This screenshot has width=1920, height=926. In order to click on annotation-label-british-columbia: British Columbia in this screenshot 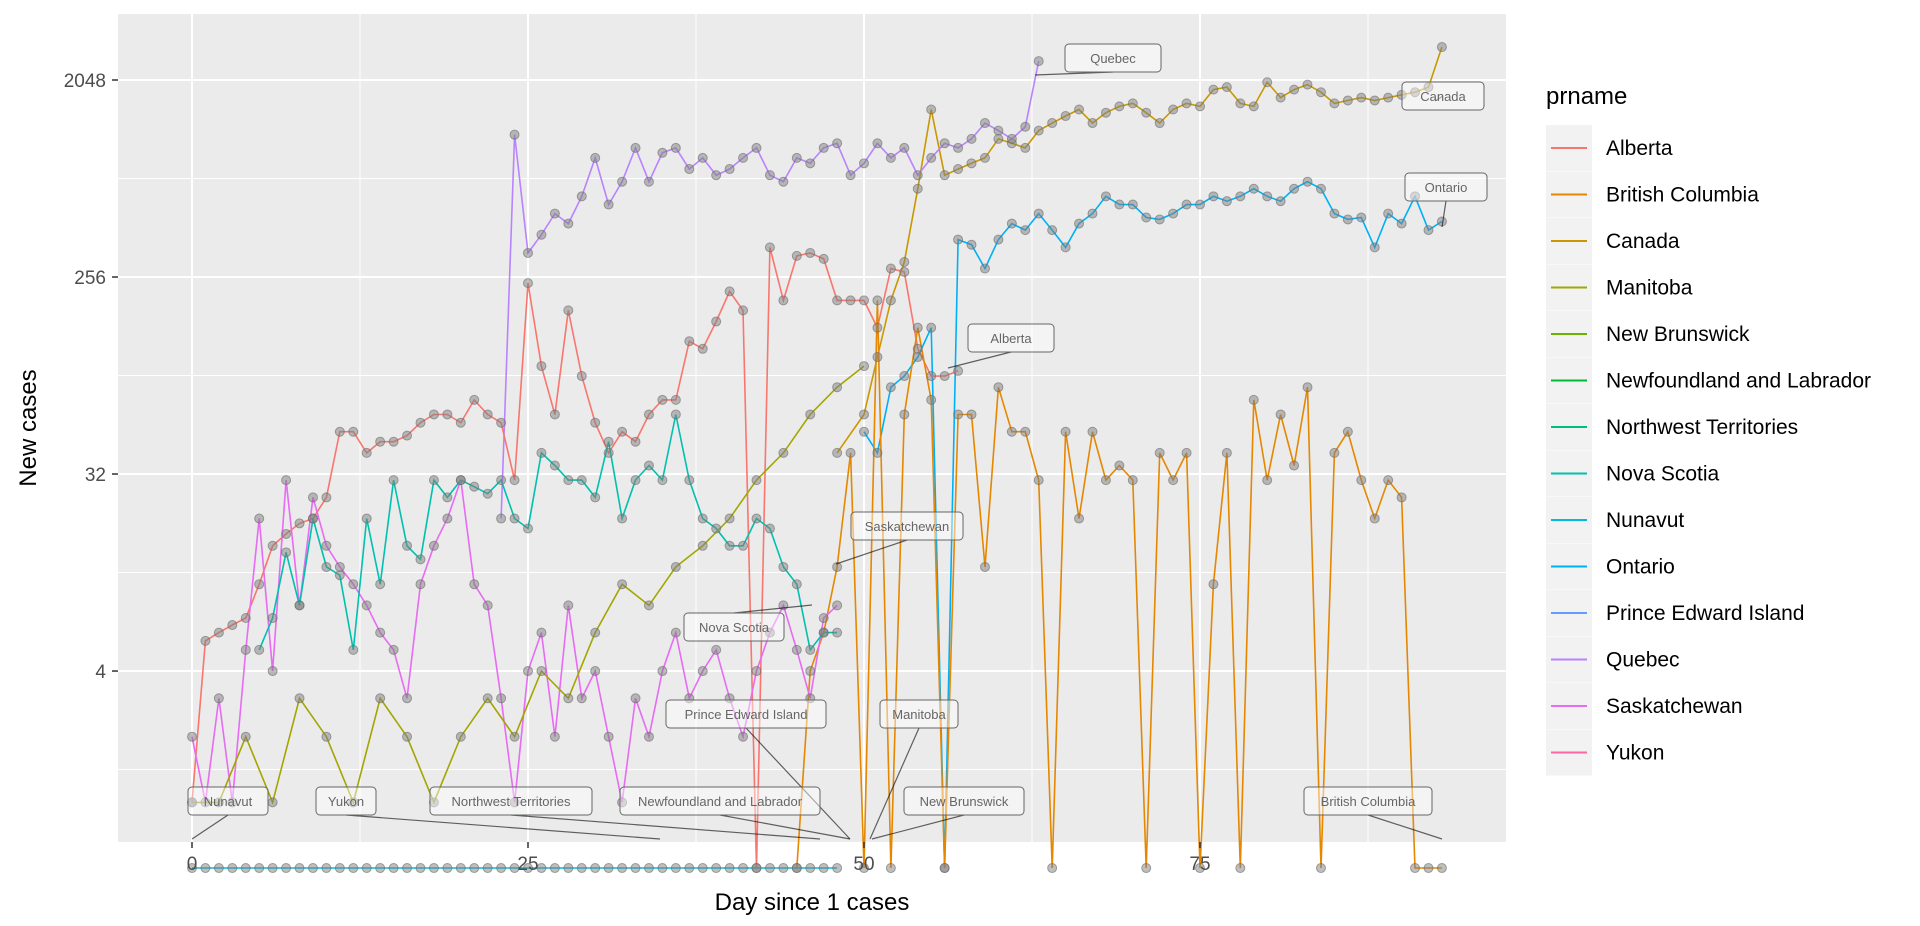, I will do `click(1368, 801)`.